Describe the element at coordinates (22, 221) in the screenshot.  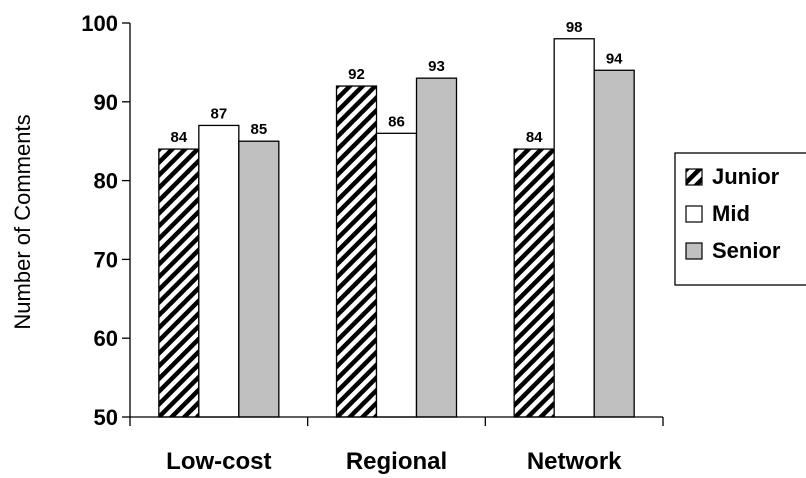
I see `y-axis-title: Number of Comments` at that location.